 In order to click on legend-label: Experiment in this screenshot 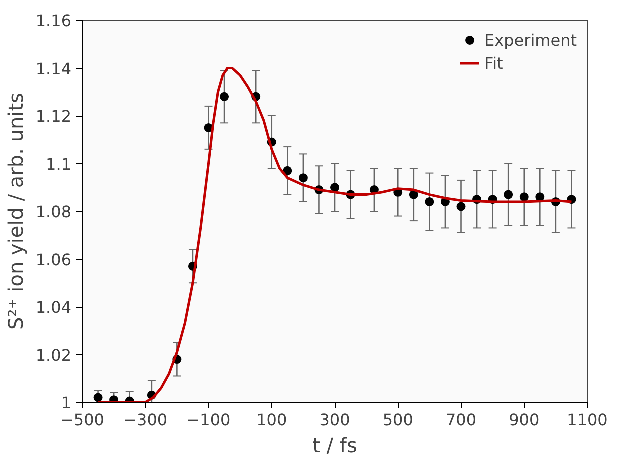, I will do `click(530, 40)`.